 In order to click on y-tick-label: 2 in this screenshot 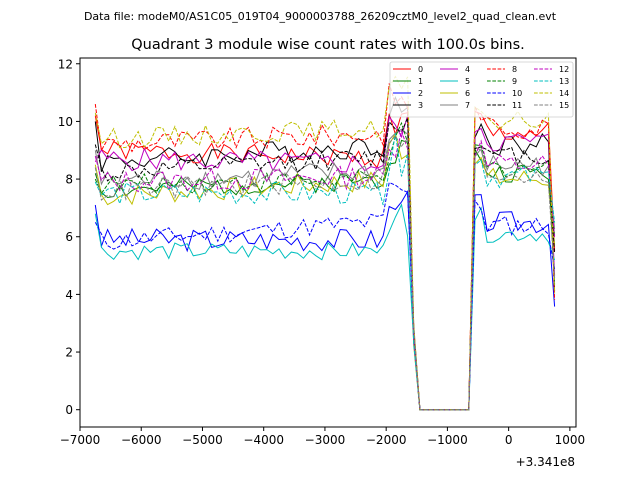, I will do `click(69, 353)`.